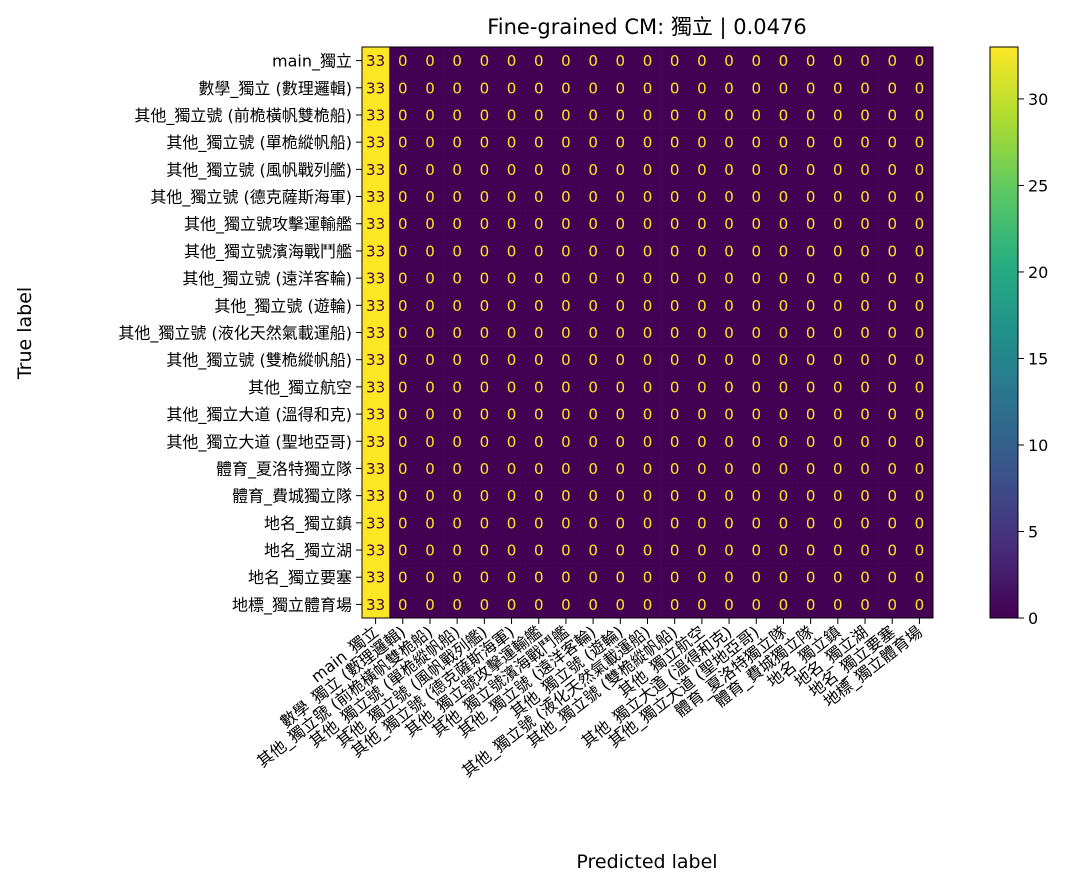 The width and height of the screenshot is (1071, 889). I want to click on y-tick-label: 其他_獨立號攻擊運輸艦, so click(268, 225).